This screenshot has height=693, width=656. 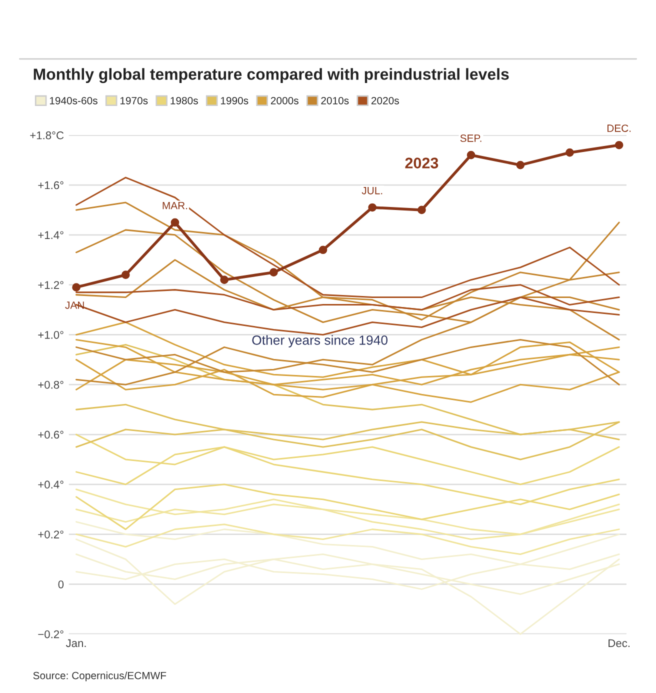 What do you see at coordinates (385, 100) in the screenshot?
I see `legend-label: 2020s` at bounding box center [385, 100].